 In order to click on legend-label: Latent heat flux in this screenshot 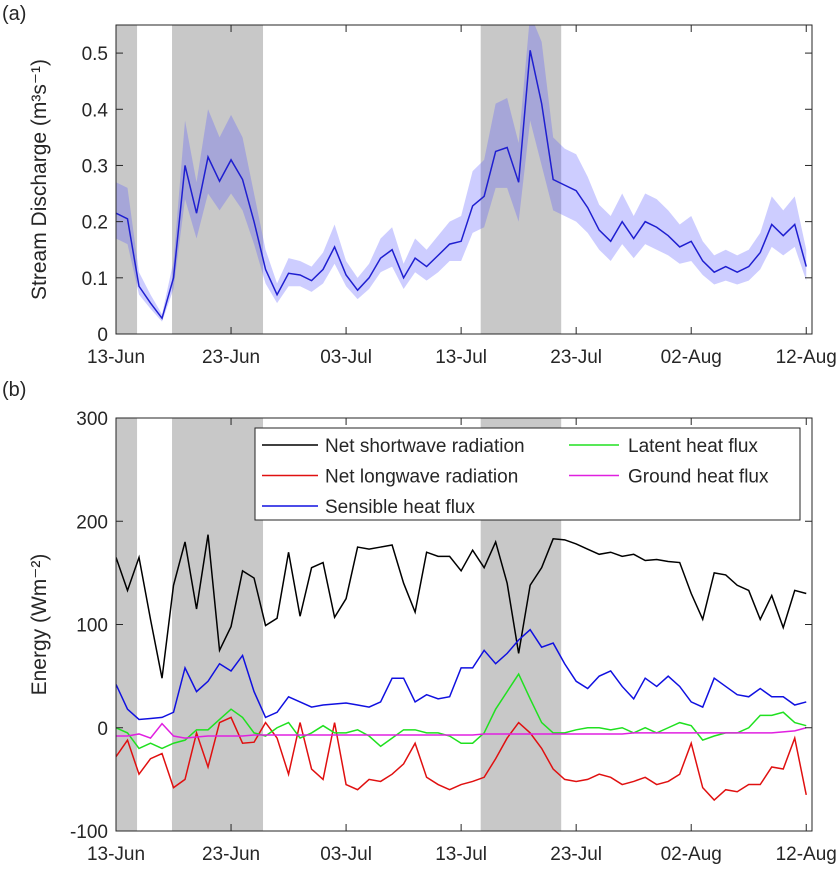, I will do `click(693, 446)`.